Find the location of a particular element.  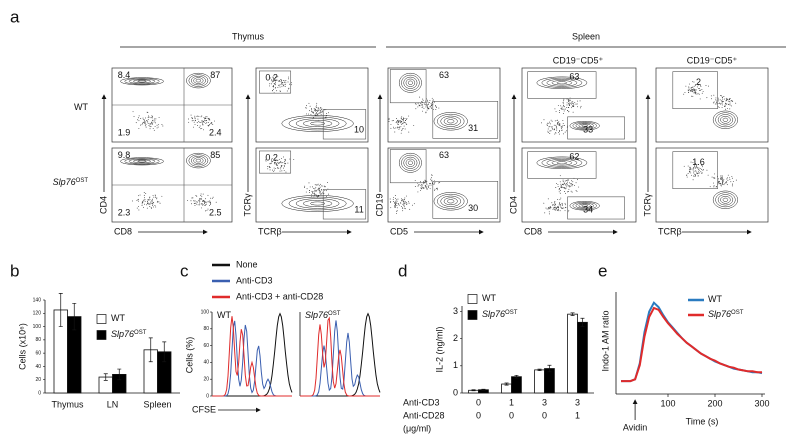

histogram-curve is located at coordinates (252, 358).